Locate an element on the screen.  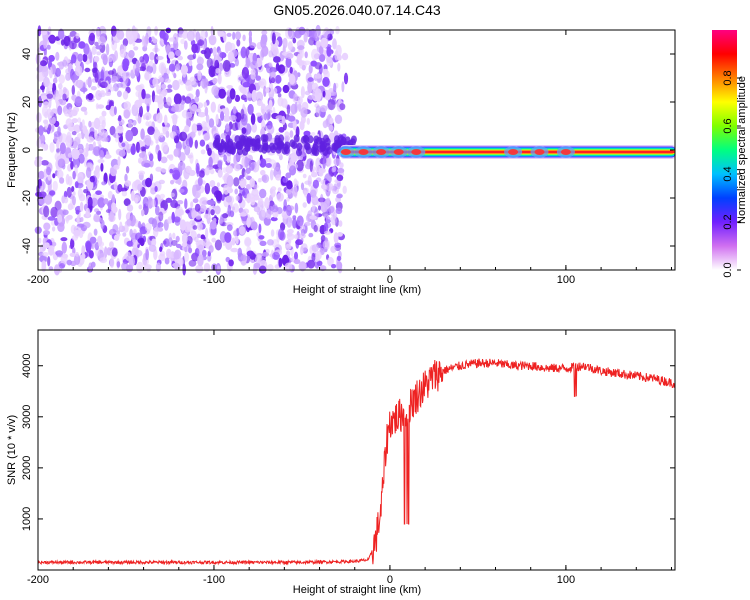
colorbar-tick-label: 0.0 is located at coordinates (728, 269).